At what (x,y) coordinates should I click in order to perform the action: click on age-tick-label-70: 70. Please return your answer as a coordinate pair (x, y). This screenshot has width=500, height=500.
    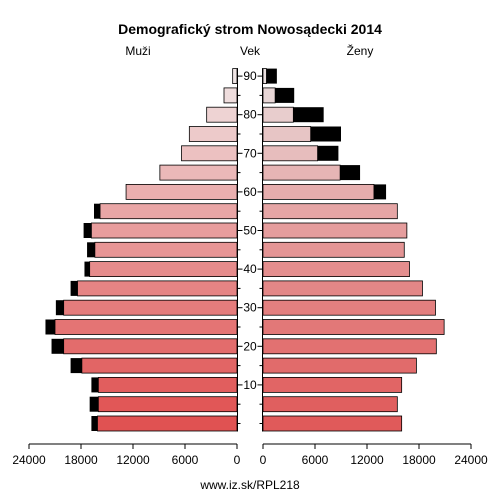
    Looking at the image, I should click on (250, 153).